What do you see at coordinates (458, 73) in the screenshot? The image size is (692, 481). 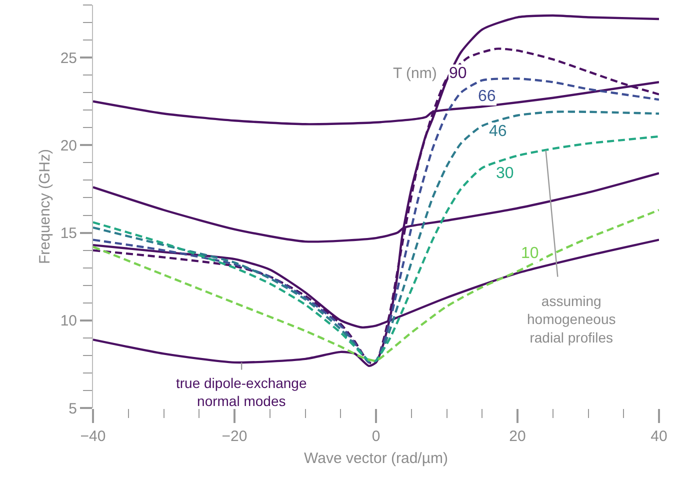 I see `series-label: 90` at bounding box center [458, 73].